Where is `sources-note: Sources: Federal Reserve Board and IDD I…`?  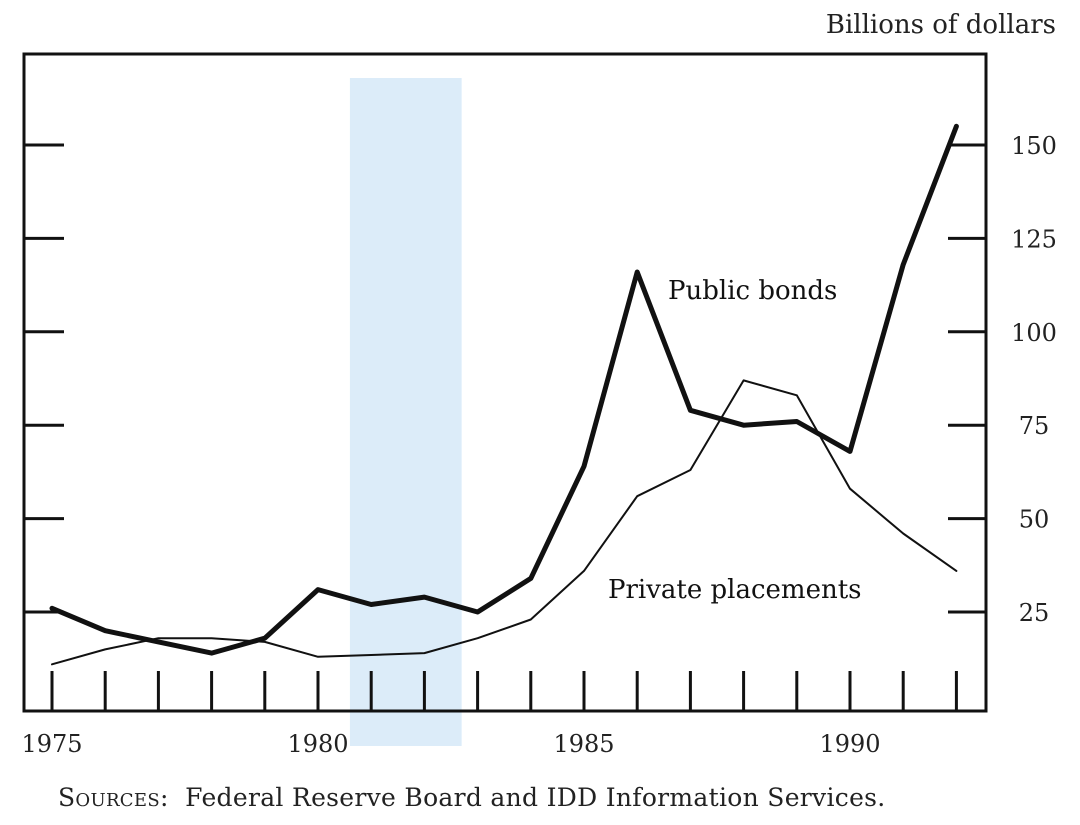 sources-note: Sources: Federal Reserve Board and IDD I… is located at coordinates (472, 797).